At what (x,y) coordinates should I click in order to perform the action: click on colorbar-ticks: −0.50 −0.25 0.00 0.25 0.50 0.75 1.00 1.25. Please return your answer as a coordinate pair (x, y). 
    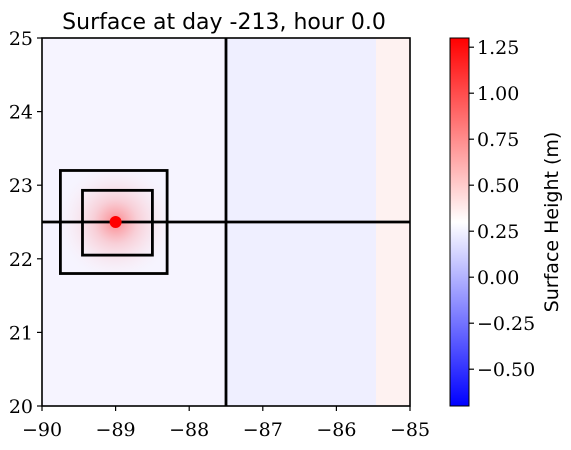
    Looking at the image, I should click on (502, 209).